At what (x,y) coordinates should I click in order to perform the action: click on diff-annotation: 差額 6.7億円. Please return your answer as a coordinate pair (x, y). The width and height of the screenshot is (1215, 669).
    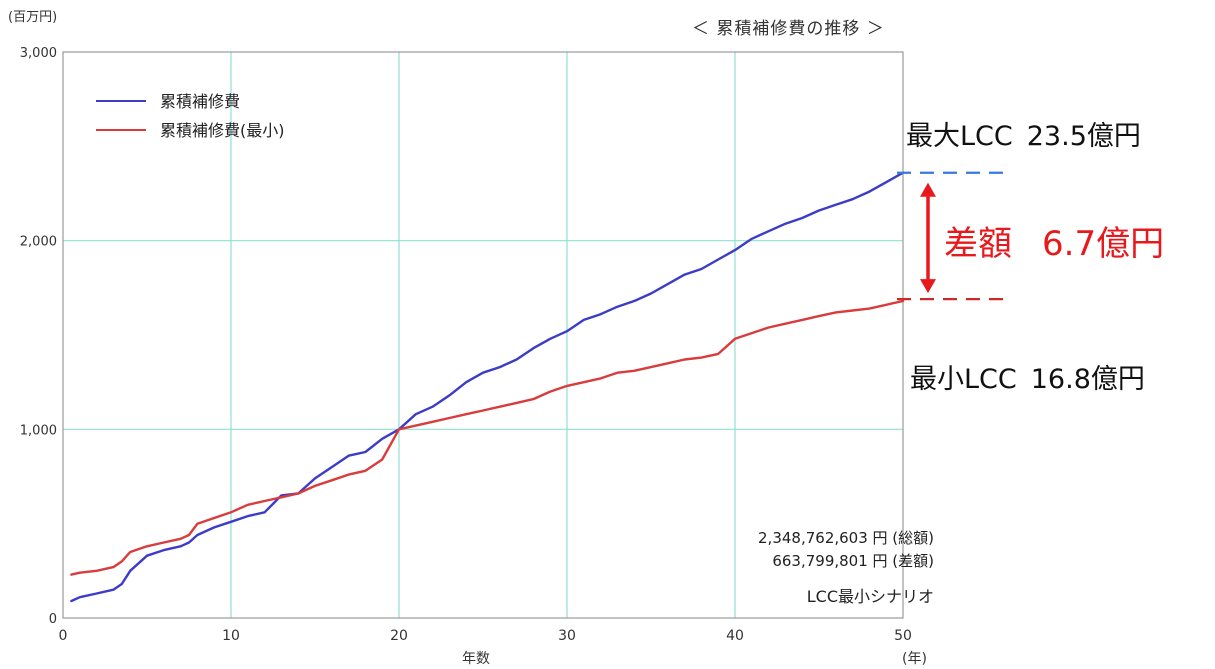
    Looking at the image, I should click on (1054, 240).